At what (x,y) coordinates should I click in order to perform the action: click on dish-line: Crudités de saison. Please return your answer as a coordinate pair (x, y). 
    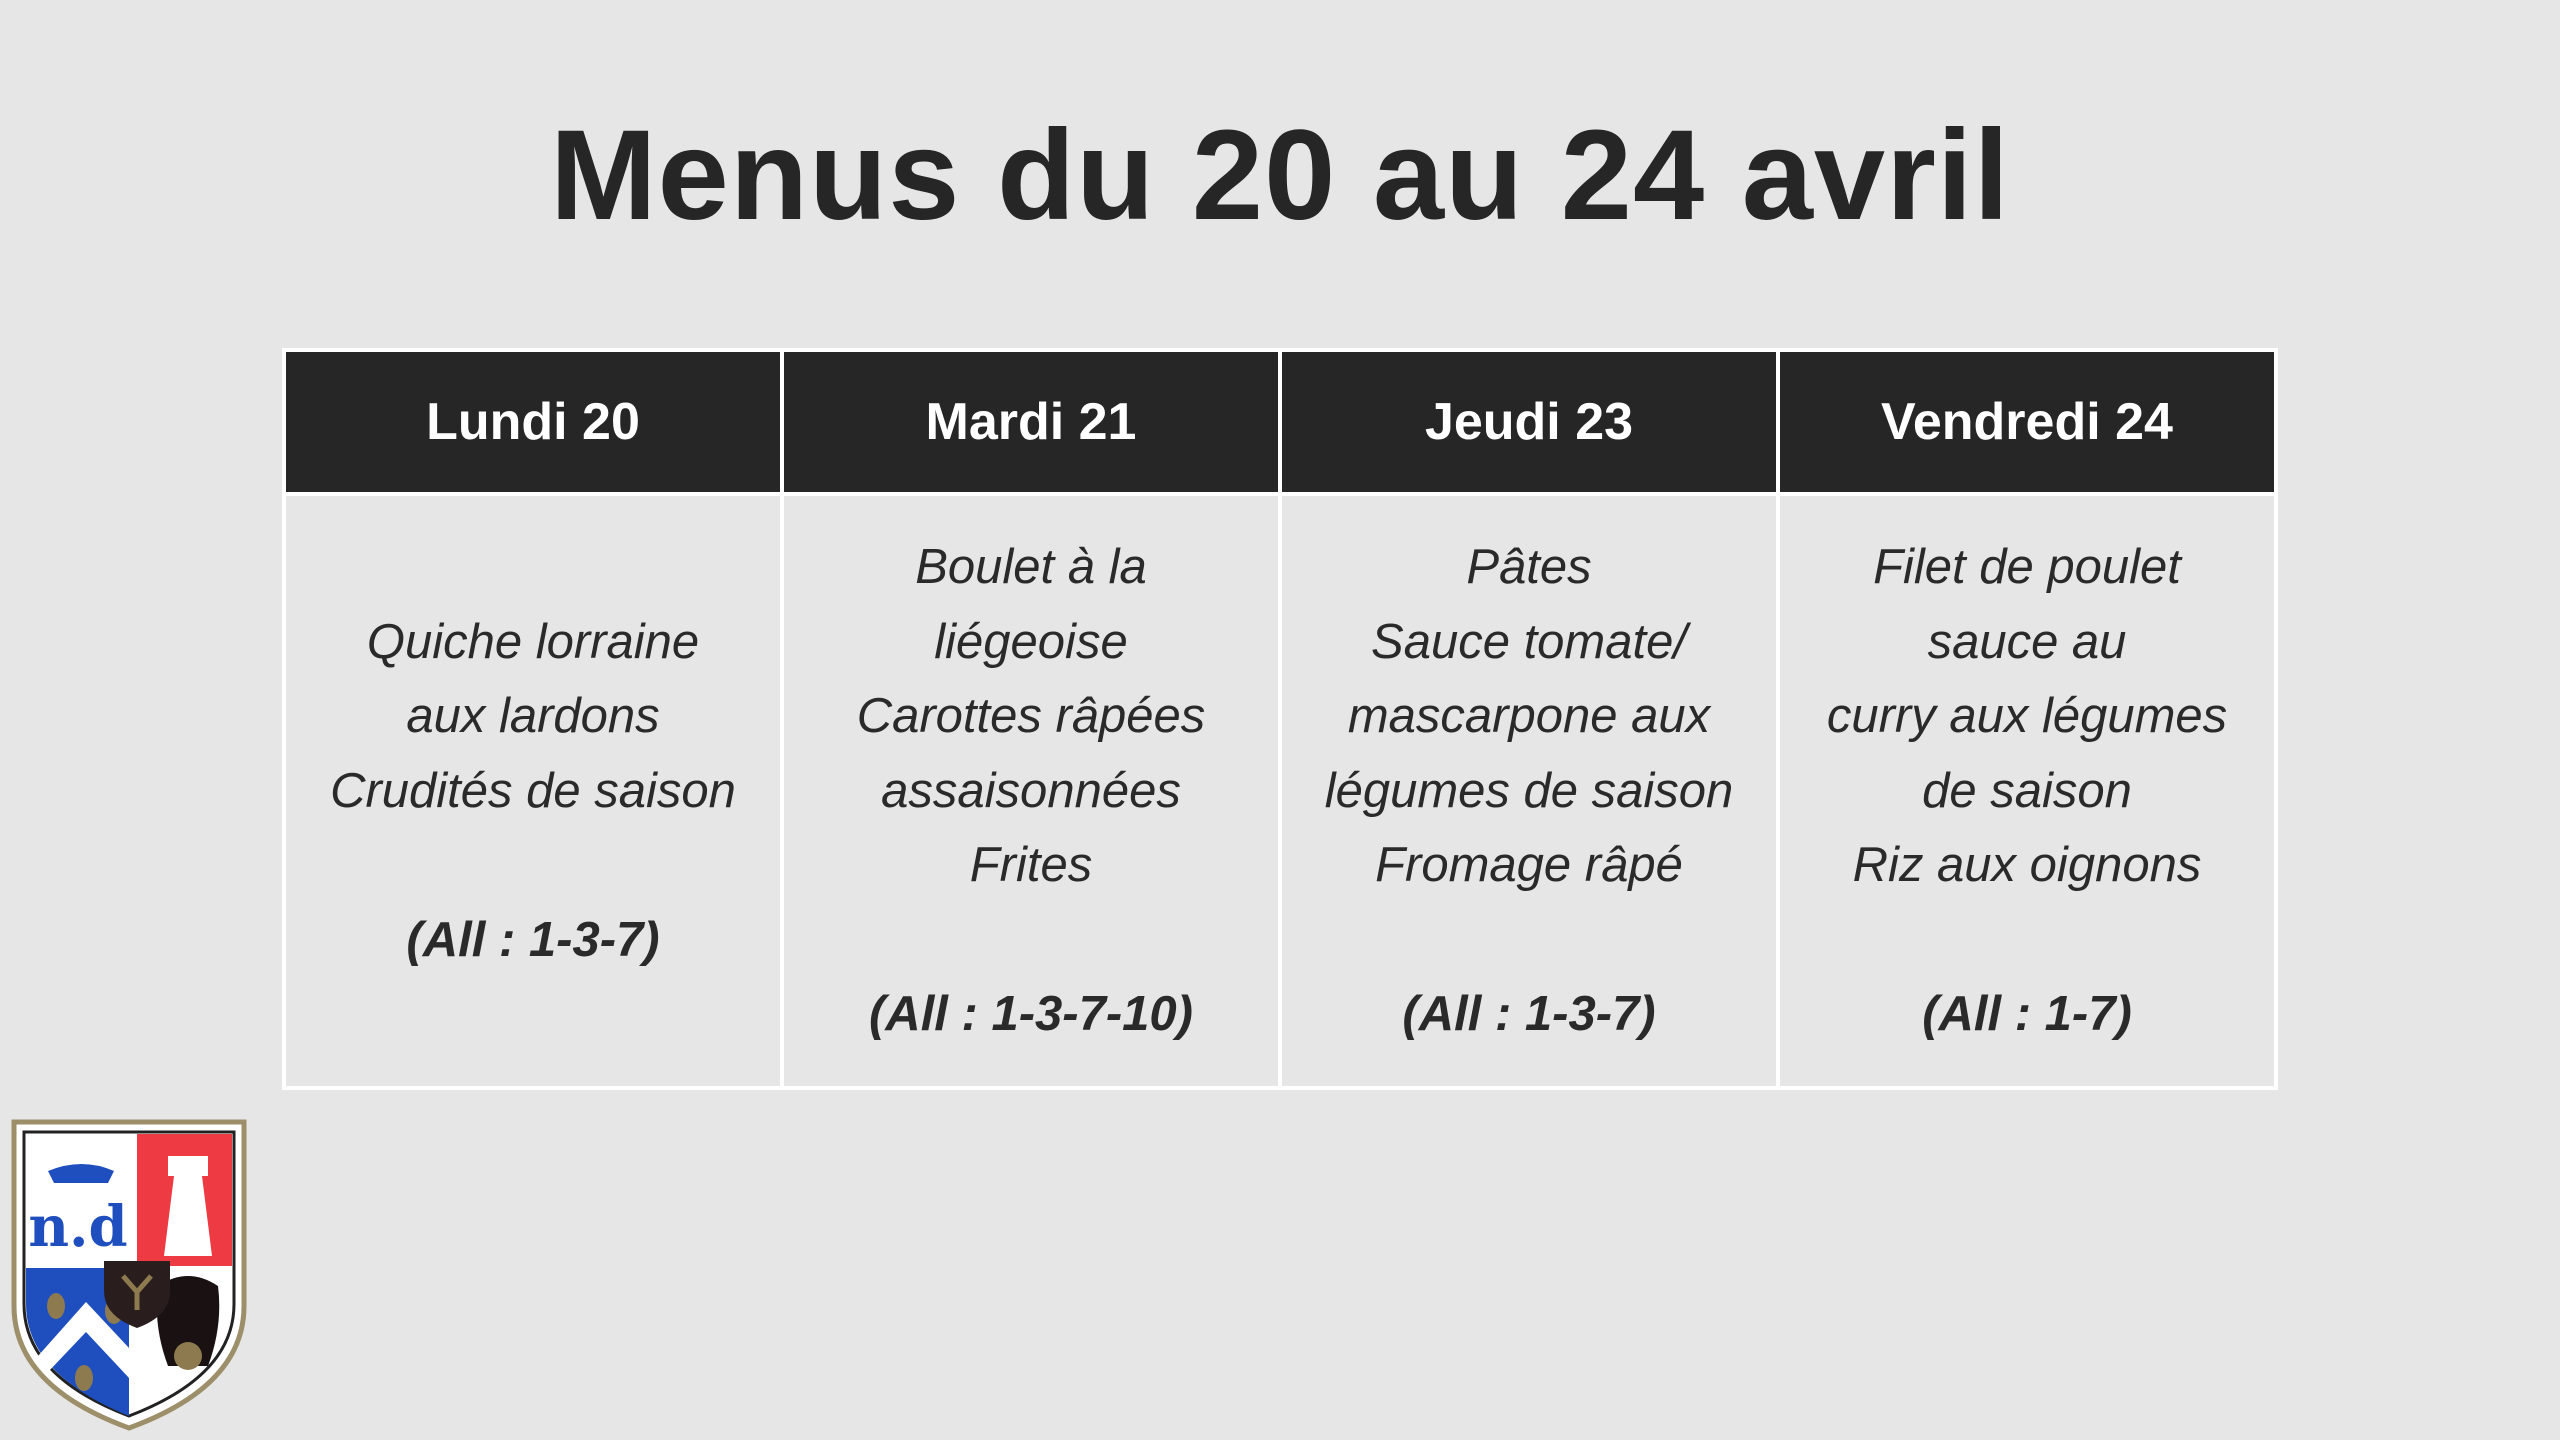
    Looking at the image, I should click on (533, 790).